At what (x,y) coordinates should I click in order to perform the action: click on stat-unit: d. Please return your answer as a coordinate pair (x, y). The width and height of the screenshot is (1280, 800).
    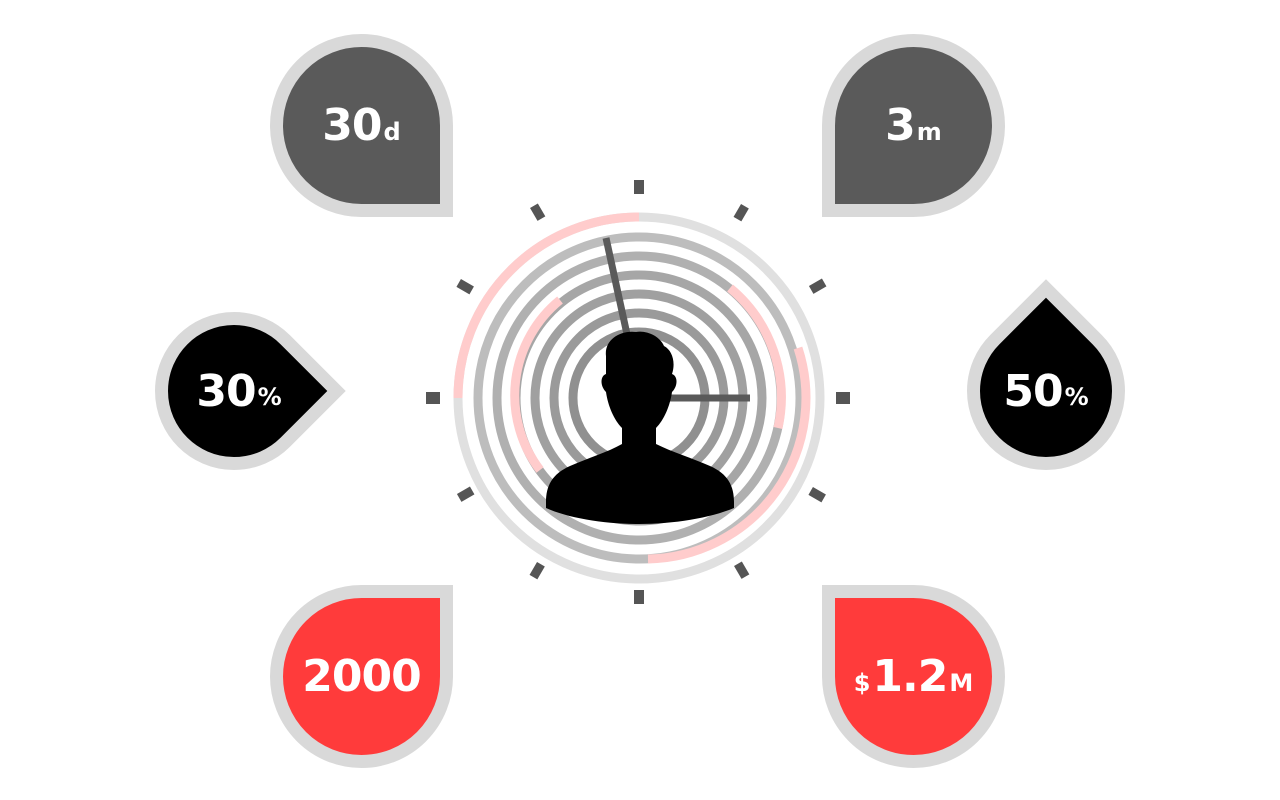
    Looking at the image, I should click on (392, 131).